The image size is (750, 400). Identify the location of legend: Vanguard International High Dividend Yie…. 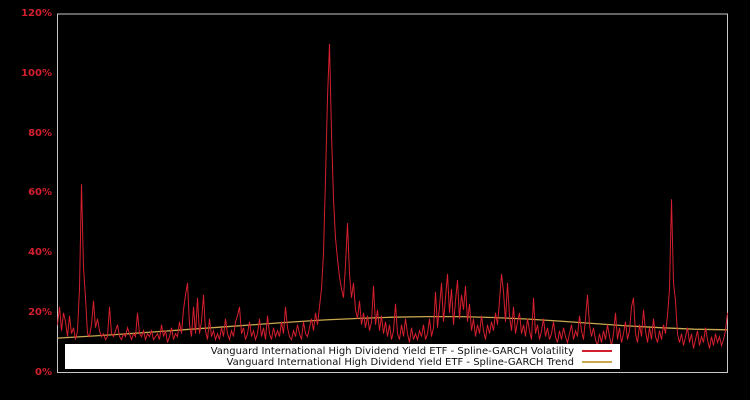
(342, 356).